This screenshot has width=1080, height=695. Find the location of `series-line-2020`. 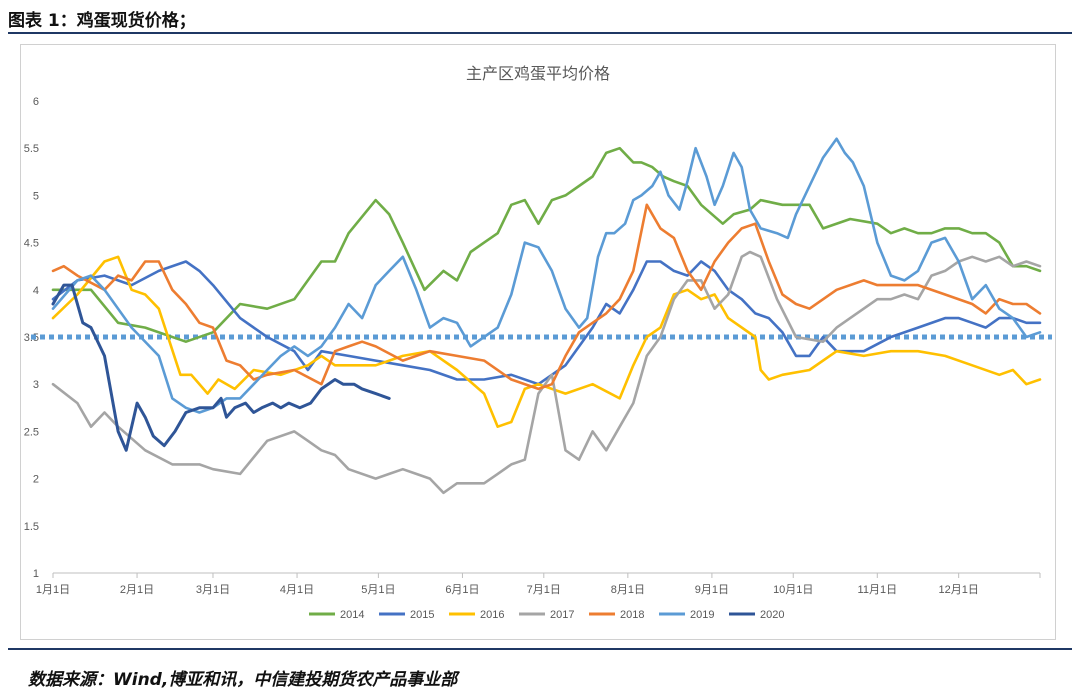

series-line-2020 is located at coordinates (221, 367).